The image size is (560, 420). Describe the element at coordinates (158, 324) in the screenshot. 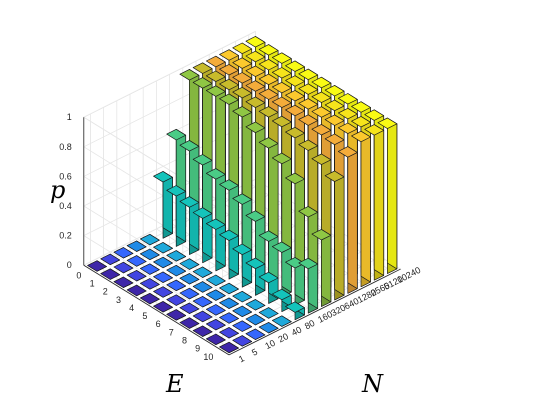

I see `e-tick-label: 6` at that location.